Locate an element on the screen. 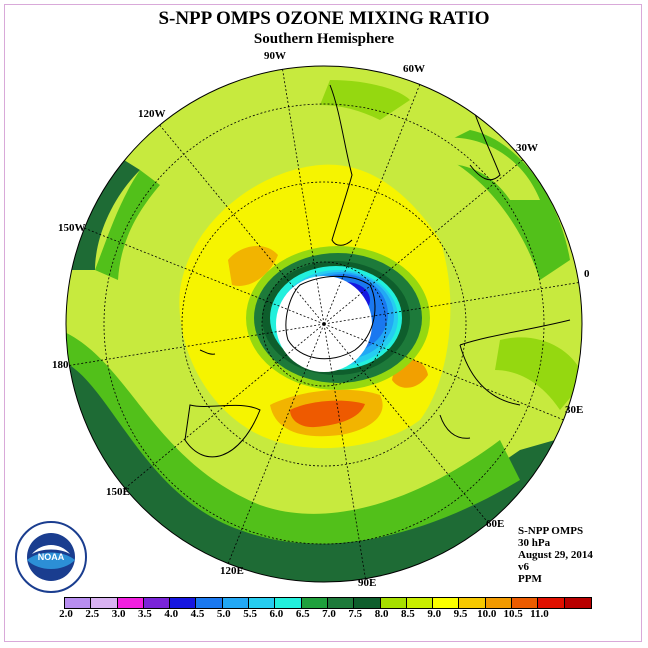 Image resolution: width=648 pixels, height=648 pixels. colorbar-tick-label: 6.0 is located at coordinates (276, 614).